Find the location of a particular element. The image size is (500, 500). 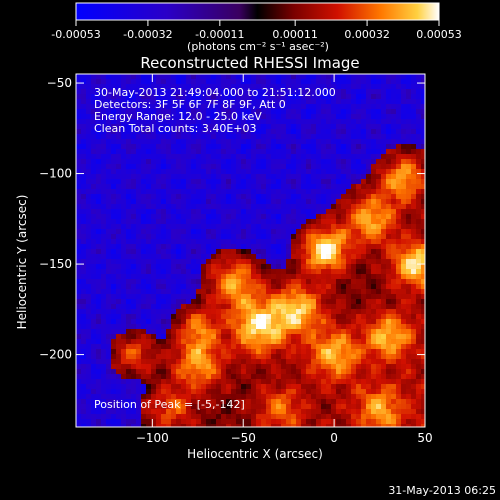

colorbar-tick-label: -0.00053 is located at coordinates (75, 34).